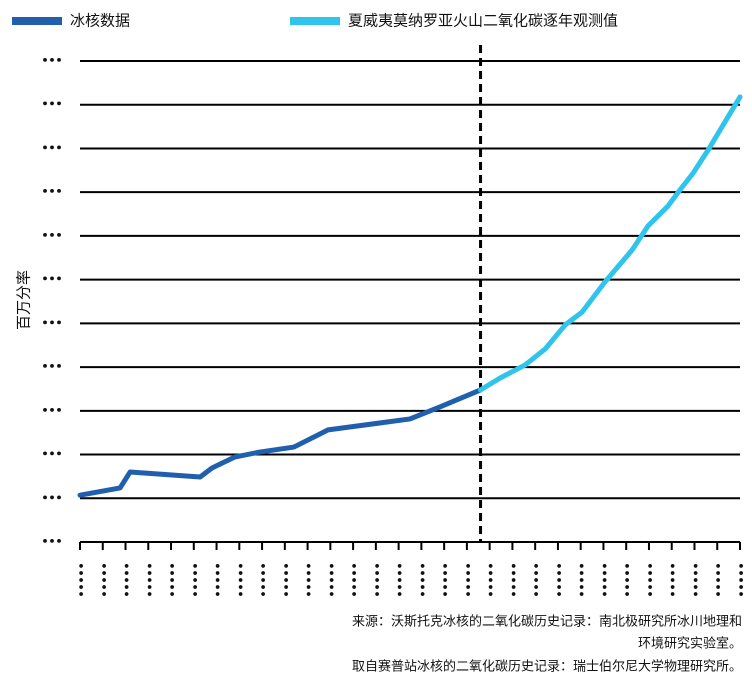 This screenshot has height=687, width=752. I want to click on y-axis-label: 百万分率, so click(24, 300).